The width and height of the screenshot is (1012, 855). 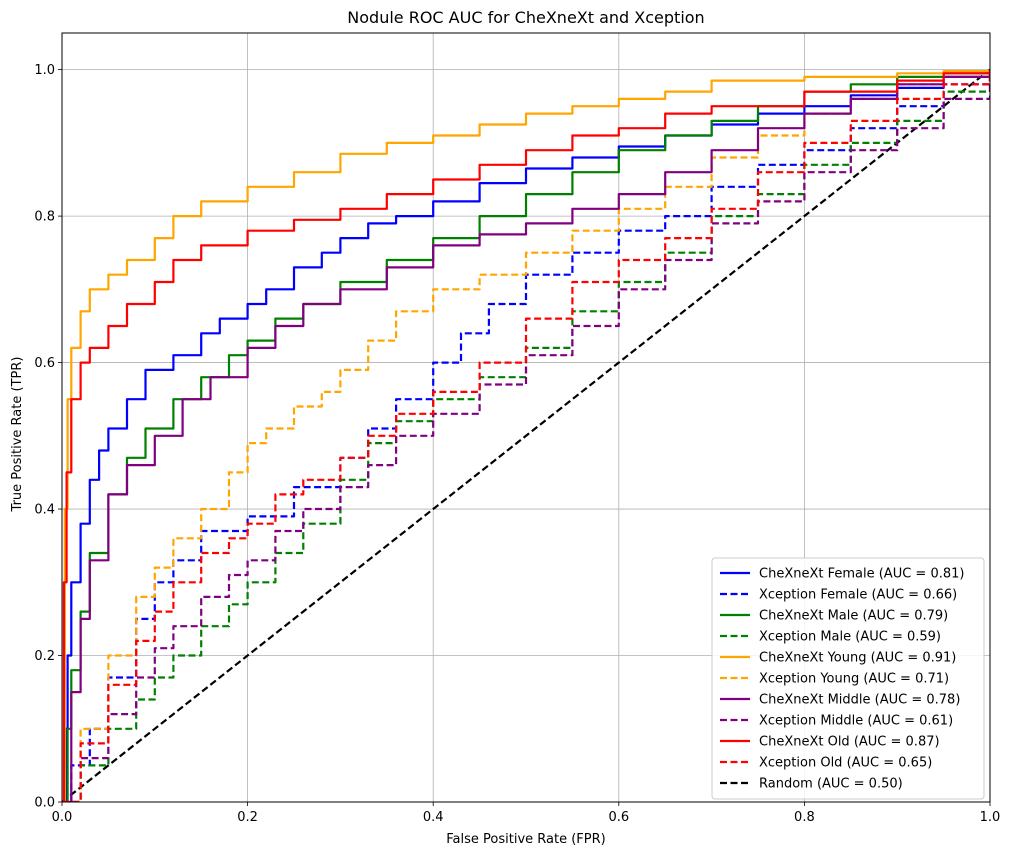 I want to click on chart-title: Nodule ROC AUC for CheXneXt and Xception, so click(x=525, y=17).